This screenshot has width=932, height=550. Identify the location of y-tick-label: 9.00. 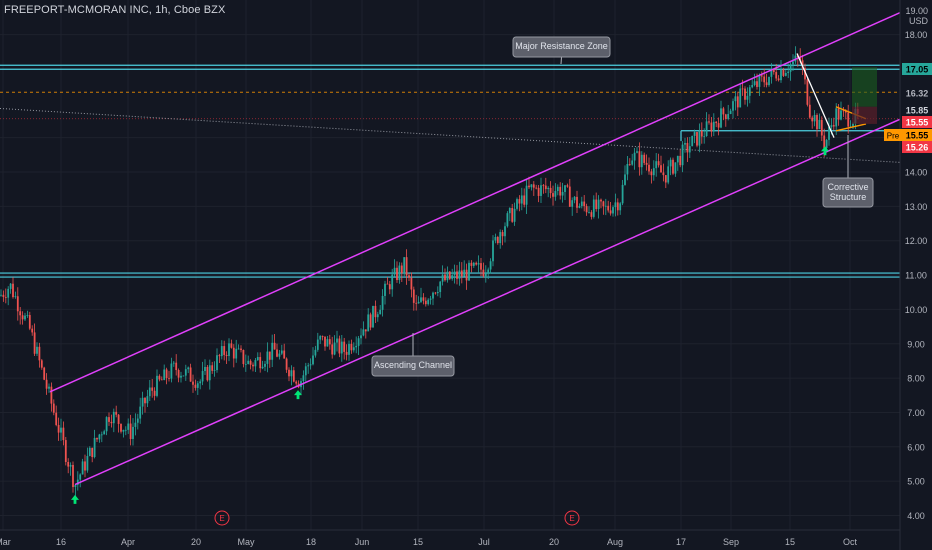
(916, 344).